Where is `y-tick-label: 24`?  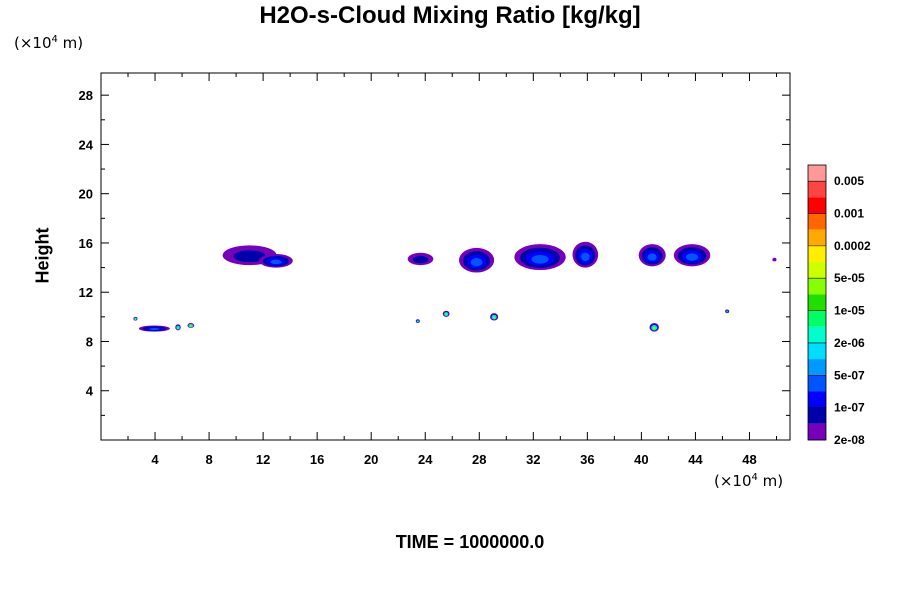 y-tick-label: 24 is located at coordinates (86, 144).